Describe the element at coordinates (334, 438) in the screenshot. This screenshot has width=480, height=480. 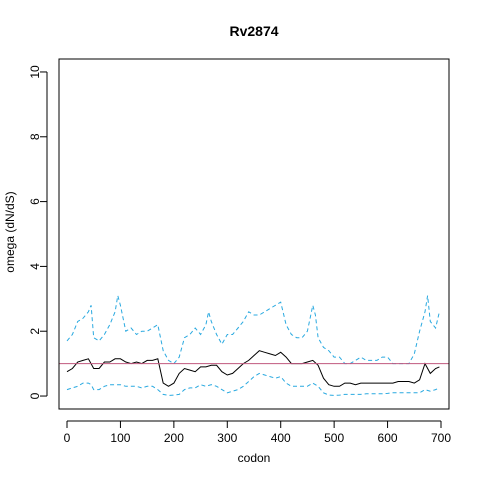
I see `x-tick-label: 500` at that location.